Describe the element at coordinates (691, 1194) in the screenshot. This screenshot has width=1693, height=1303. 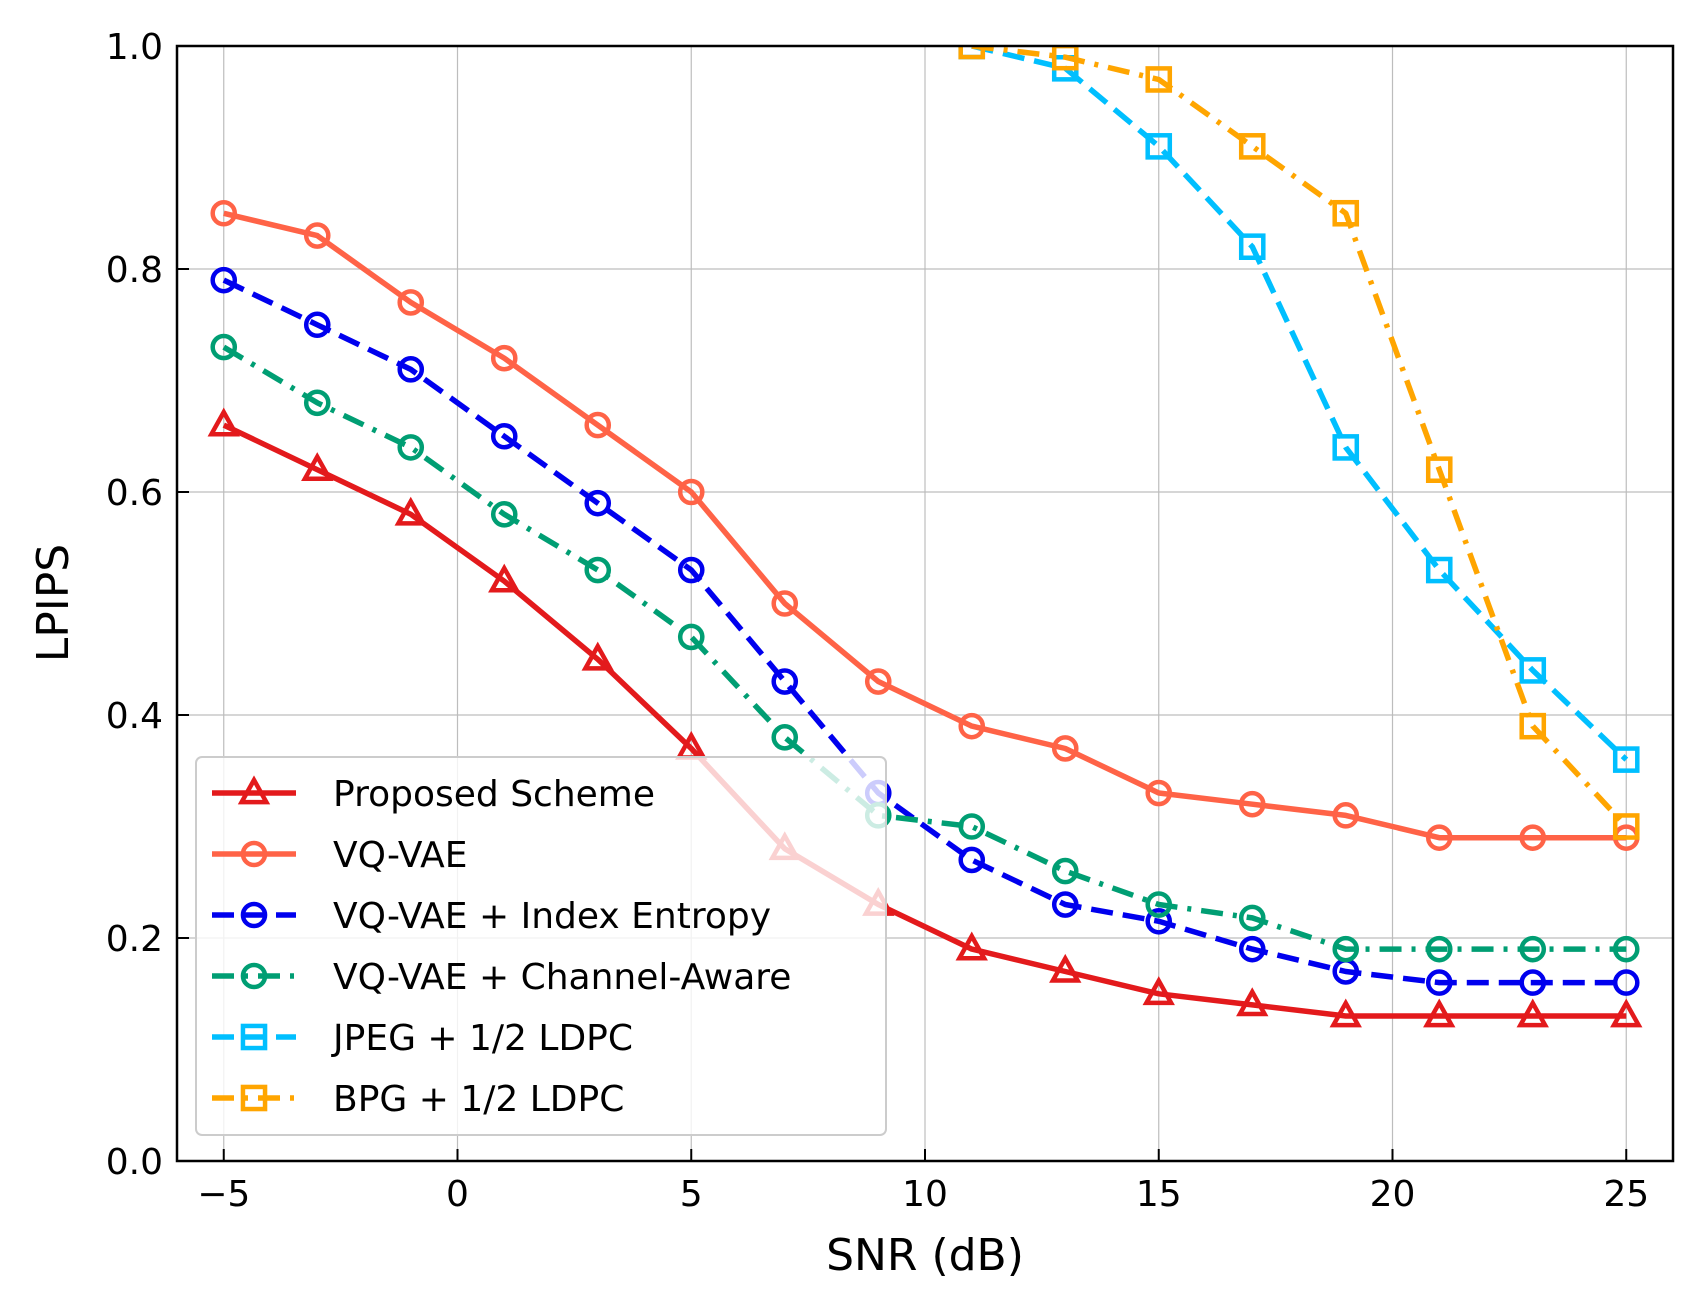
I see `x-tick-label: 5` at that location.